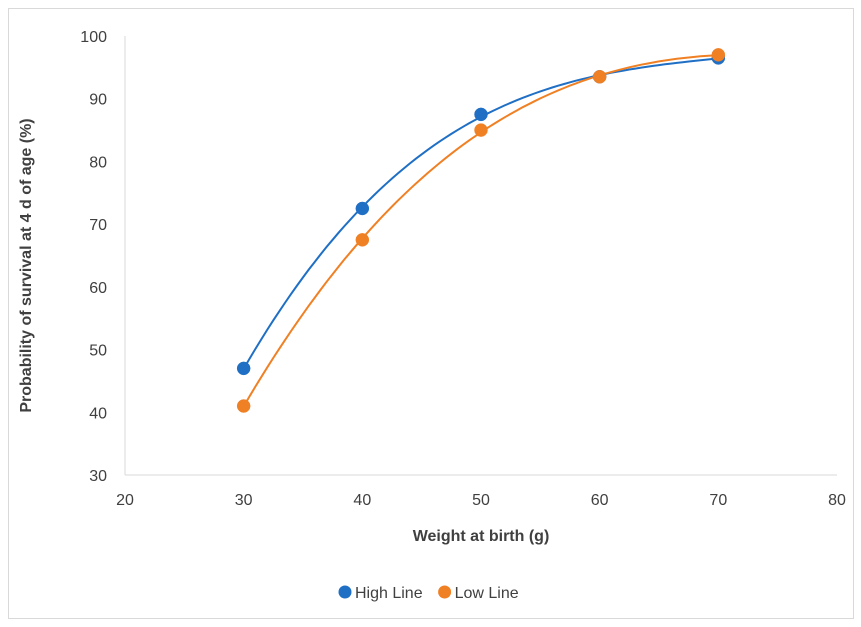  What do you see at coordinates (93, 37) in the screenshot?
I see `y-tick-label: 100` at bounding box center [93, 37].